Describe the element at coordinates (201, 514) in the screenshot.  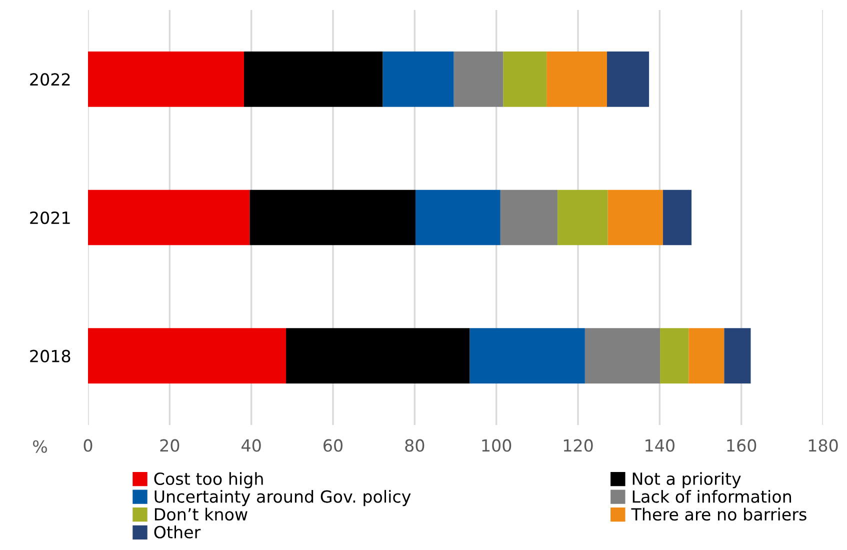
I see `legend-label: Don’t know` at that location.